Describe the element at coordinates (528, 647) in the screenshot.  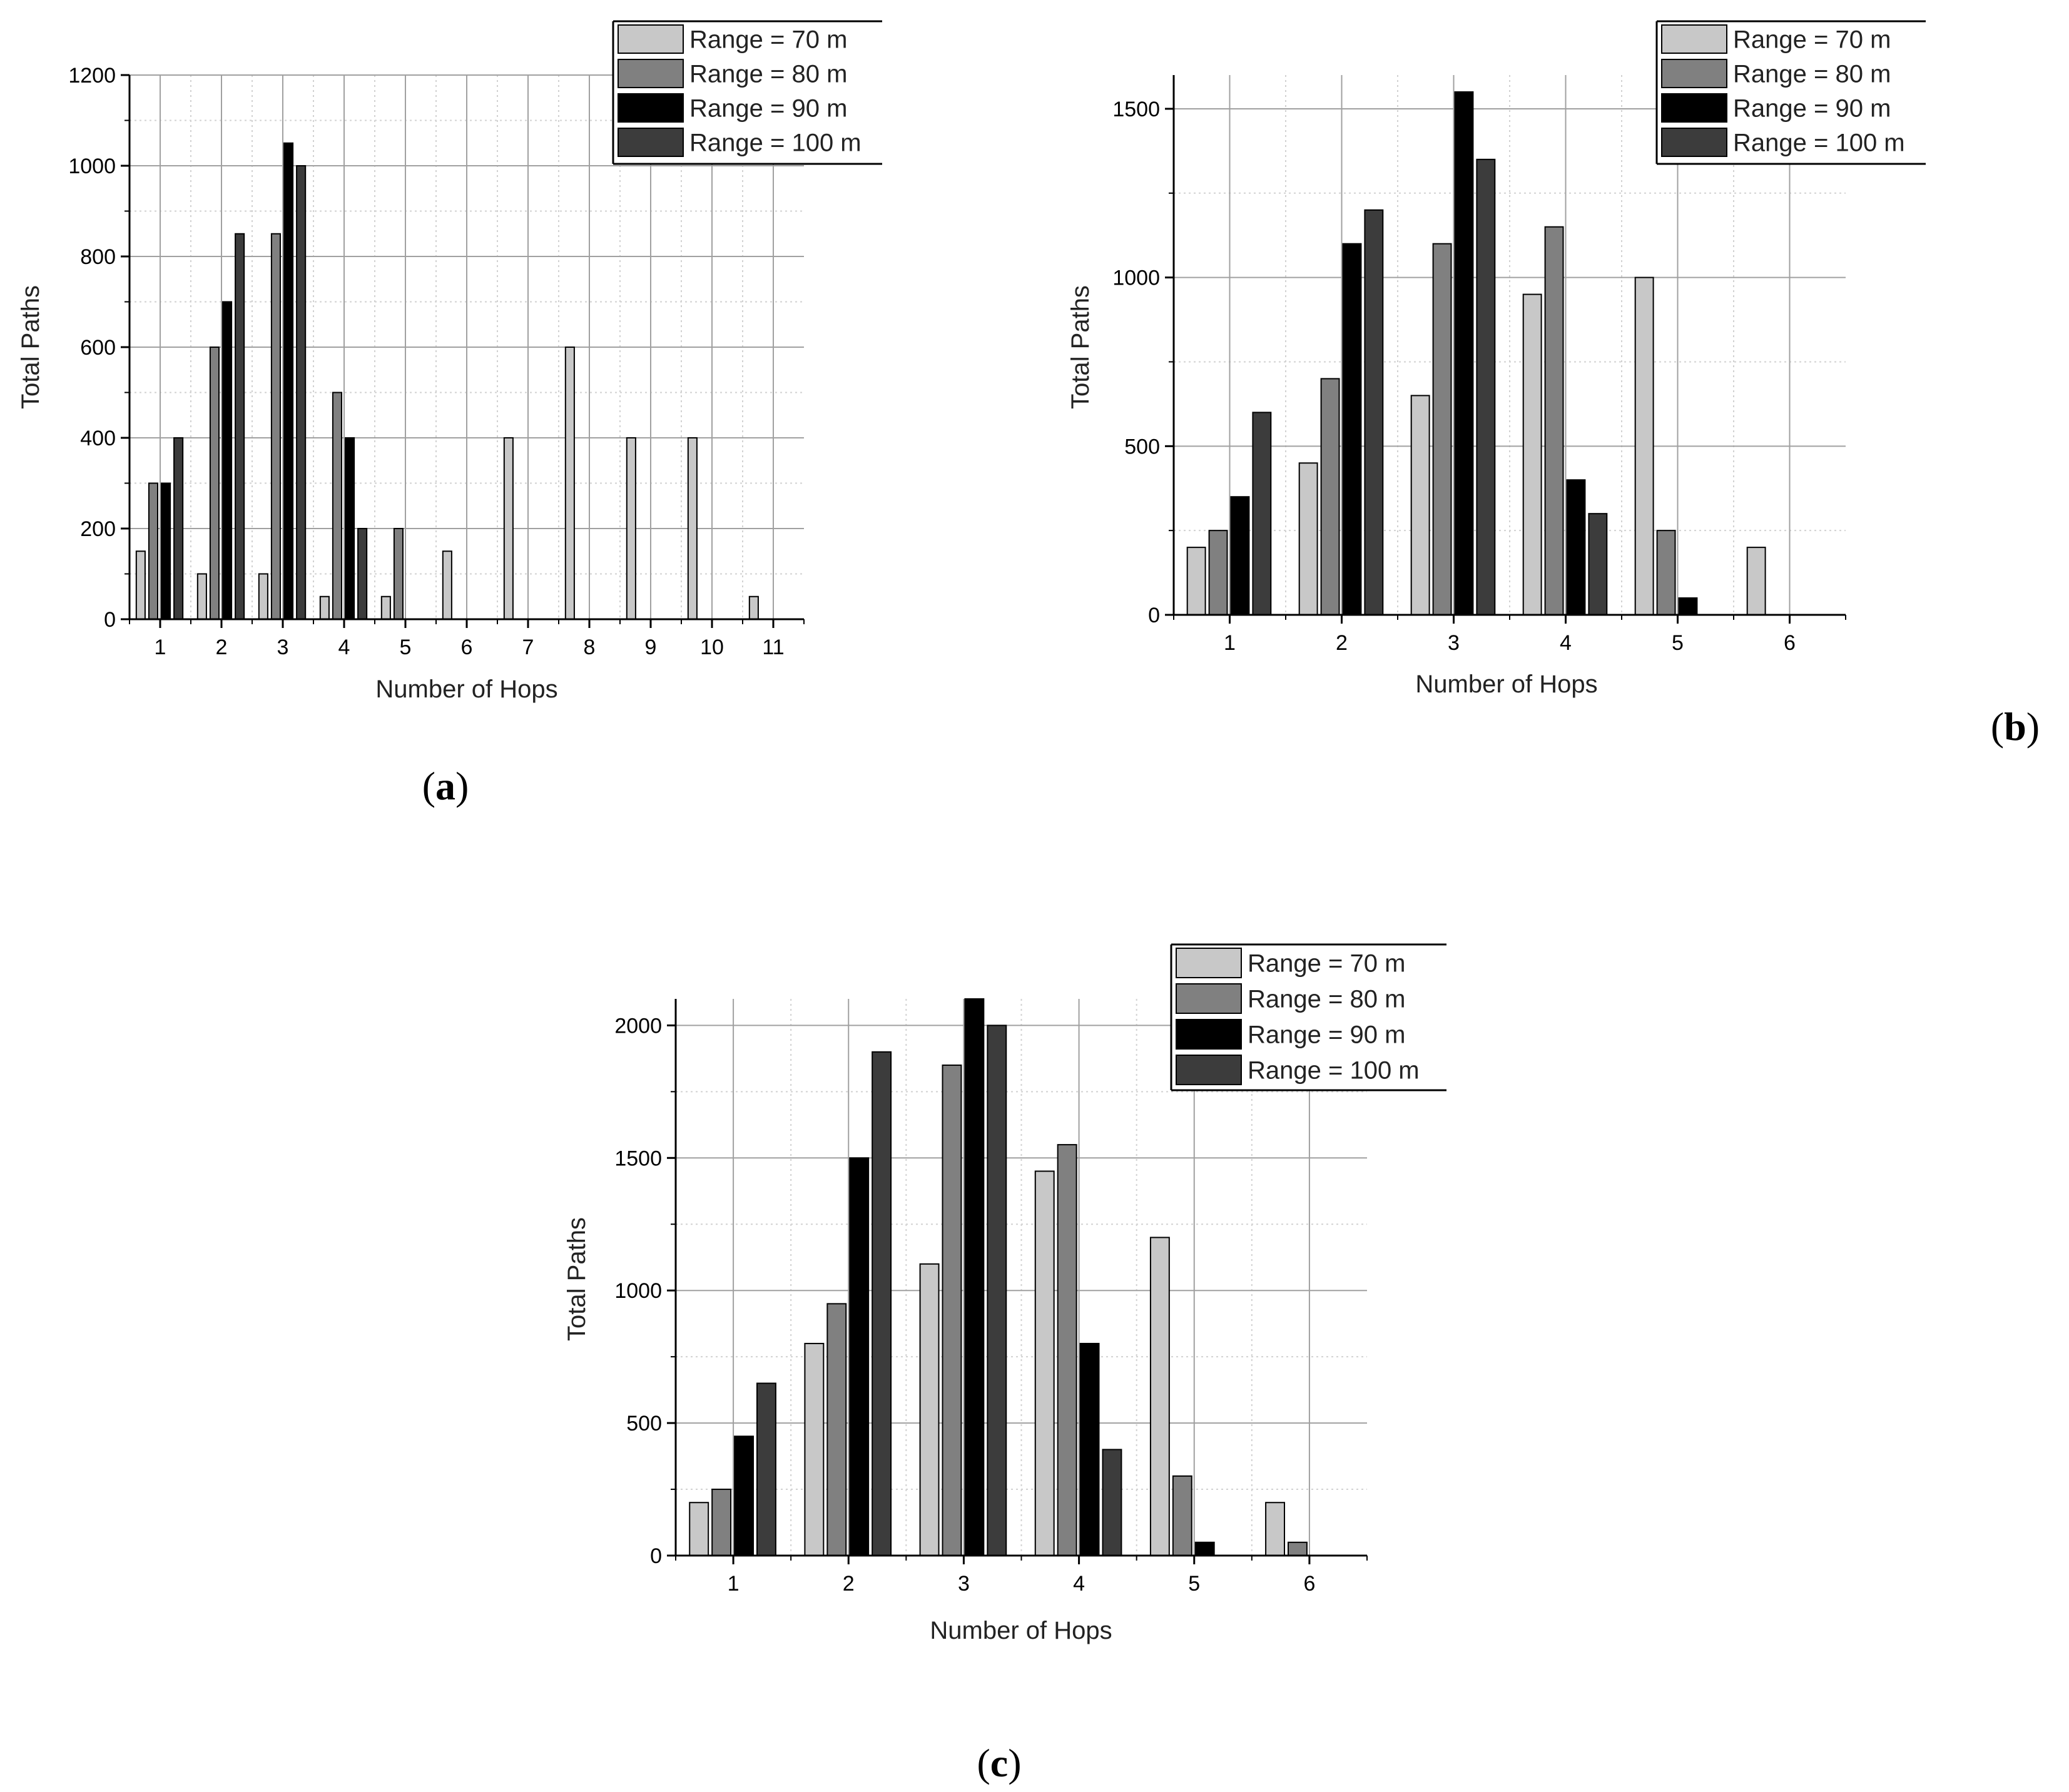
I see `x-tick-label: 7` at that location.